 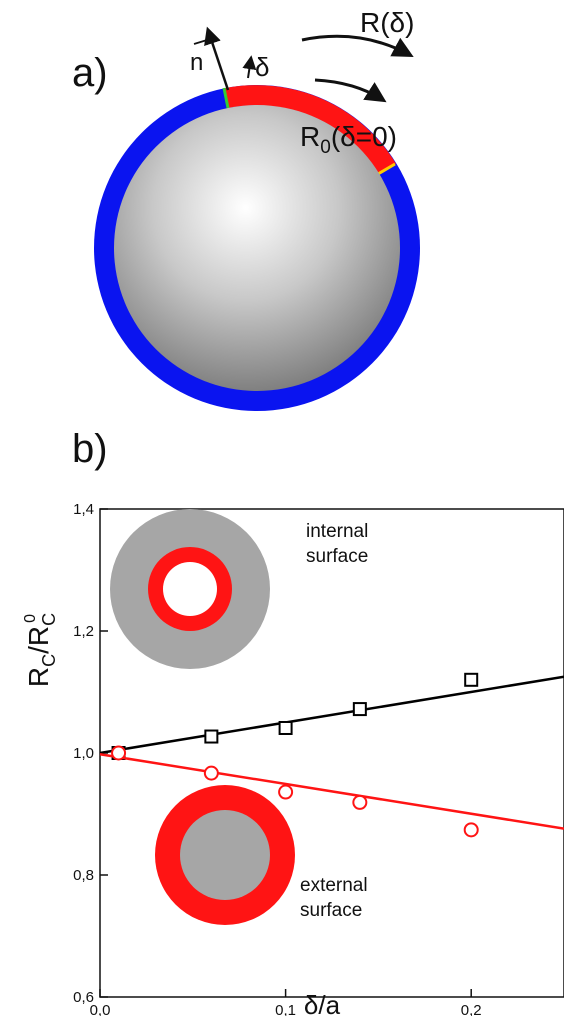 I want to click on inset-external: external surface, so click(x=261, y=855).